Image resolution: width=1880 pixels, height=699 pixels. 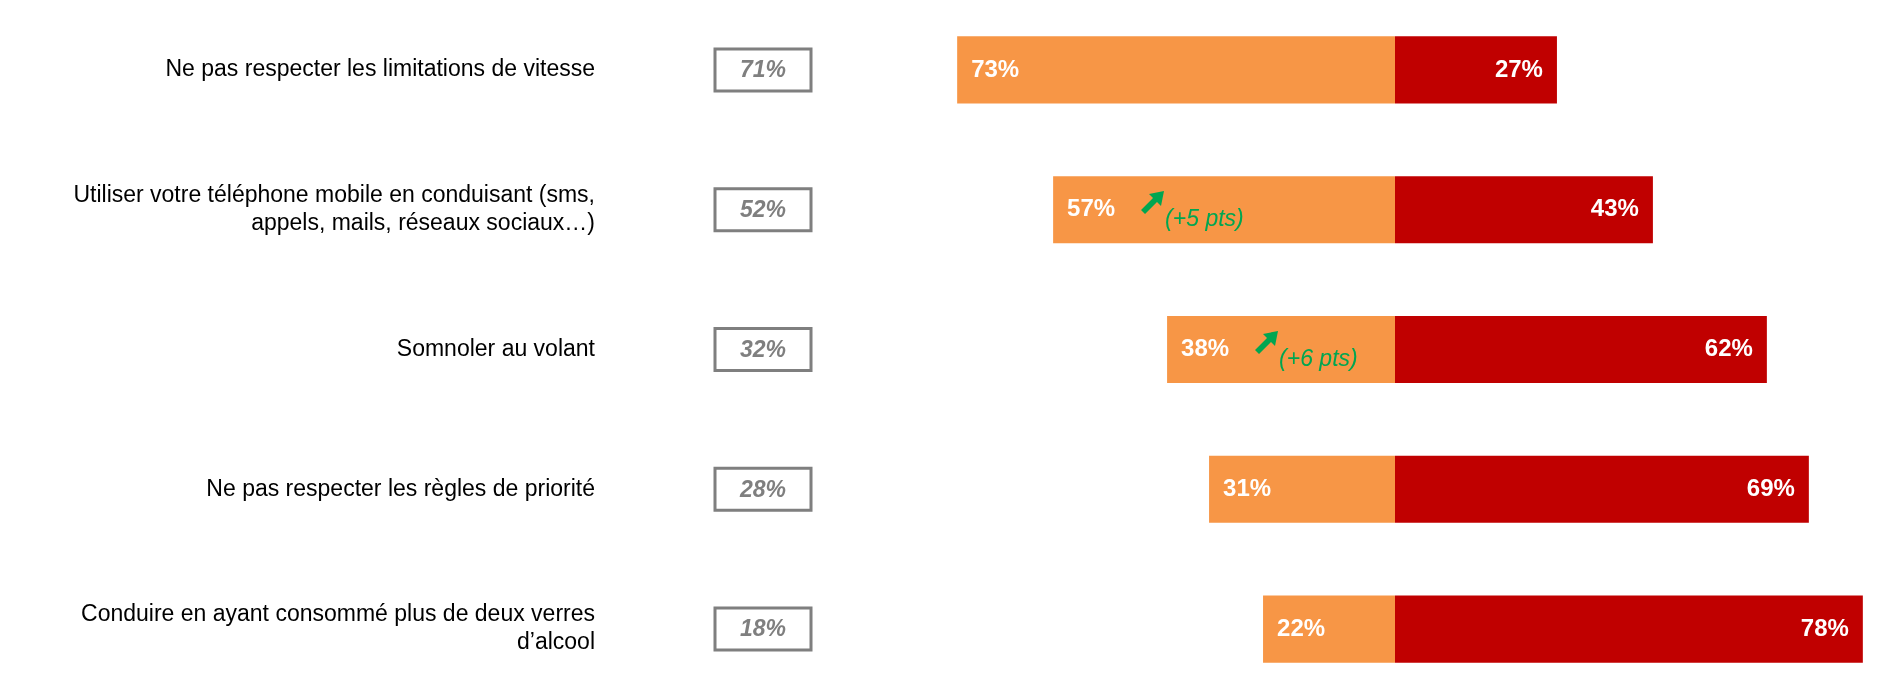 What do you see at coordinates (1301, 627) in the screenshot?
I see `data-label: 22%` at bounding box center [1301, 627].